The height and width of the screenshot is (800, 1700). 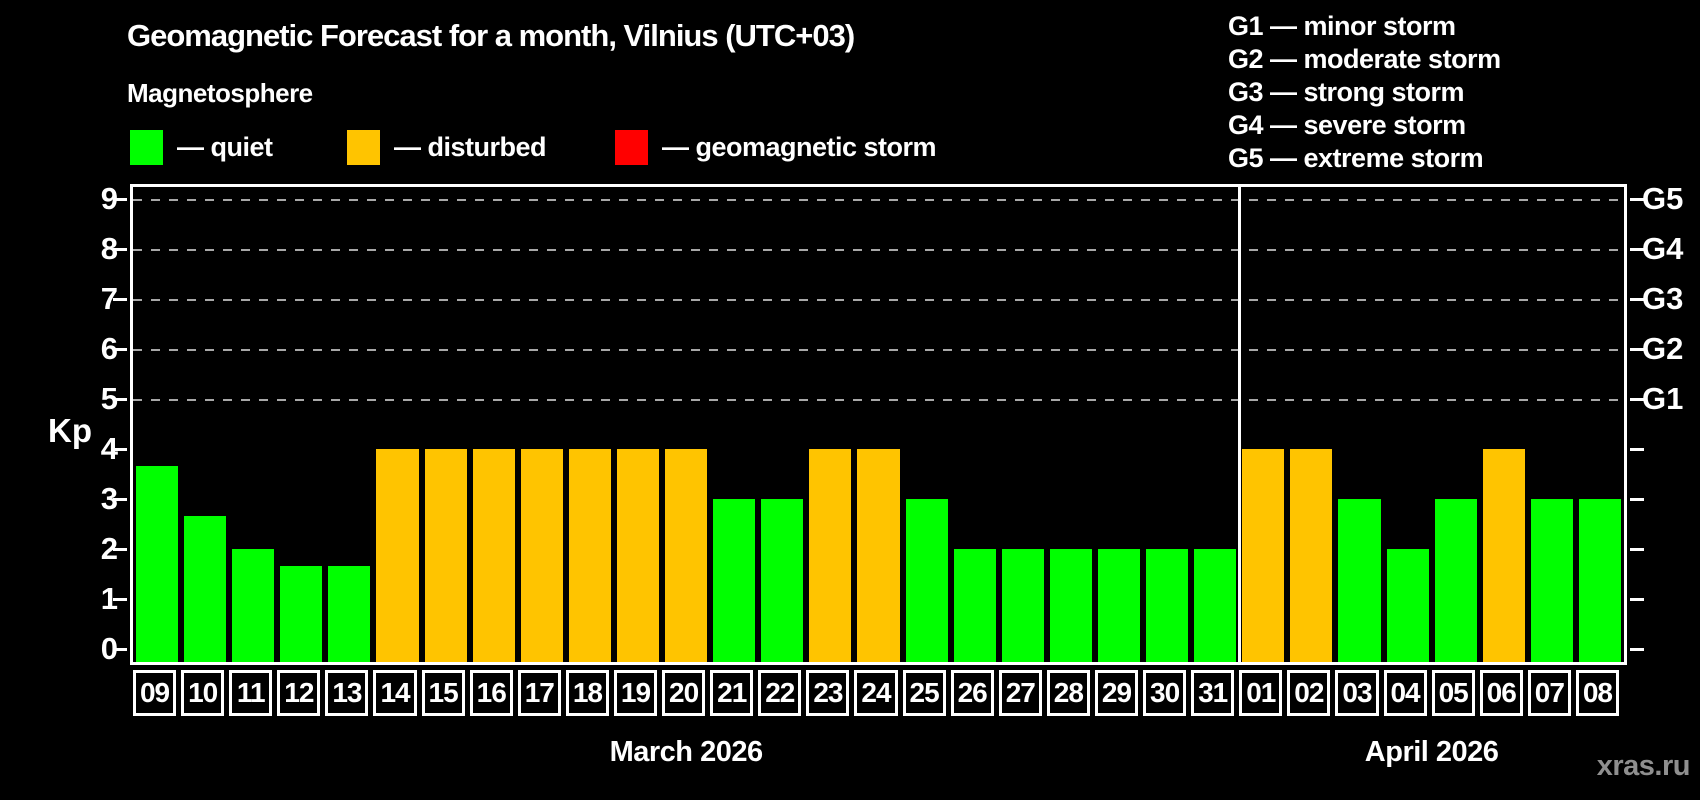 I want to click on date-label-07: 07, so click(x=1549, y=693).